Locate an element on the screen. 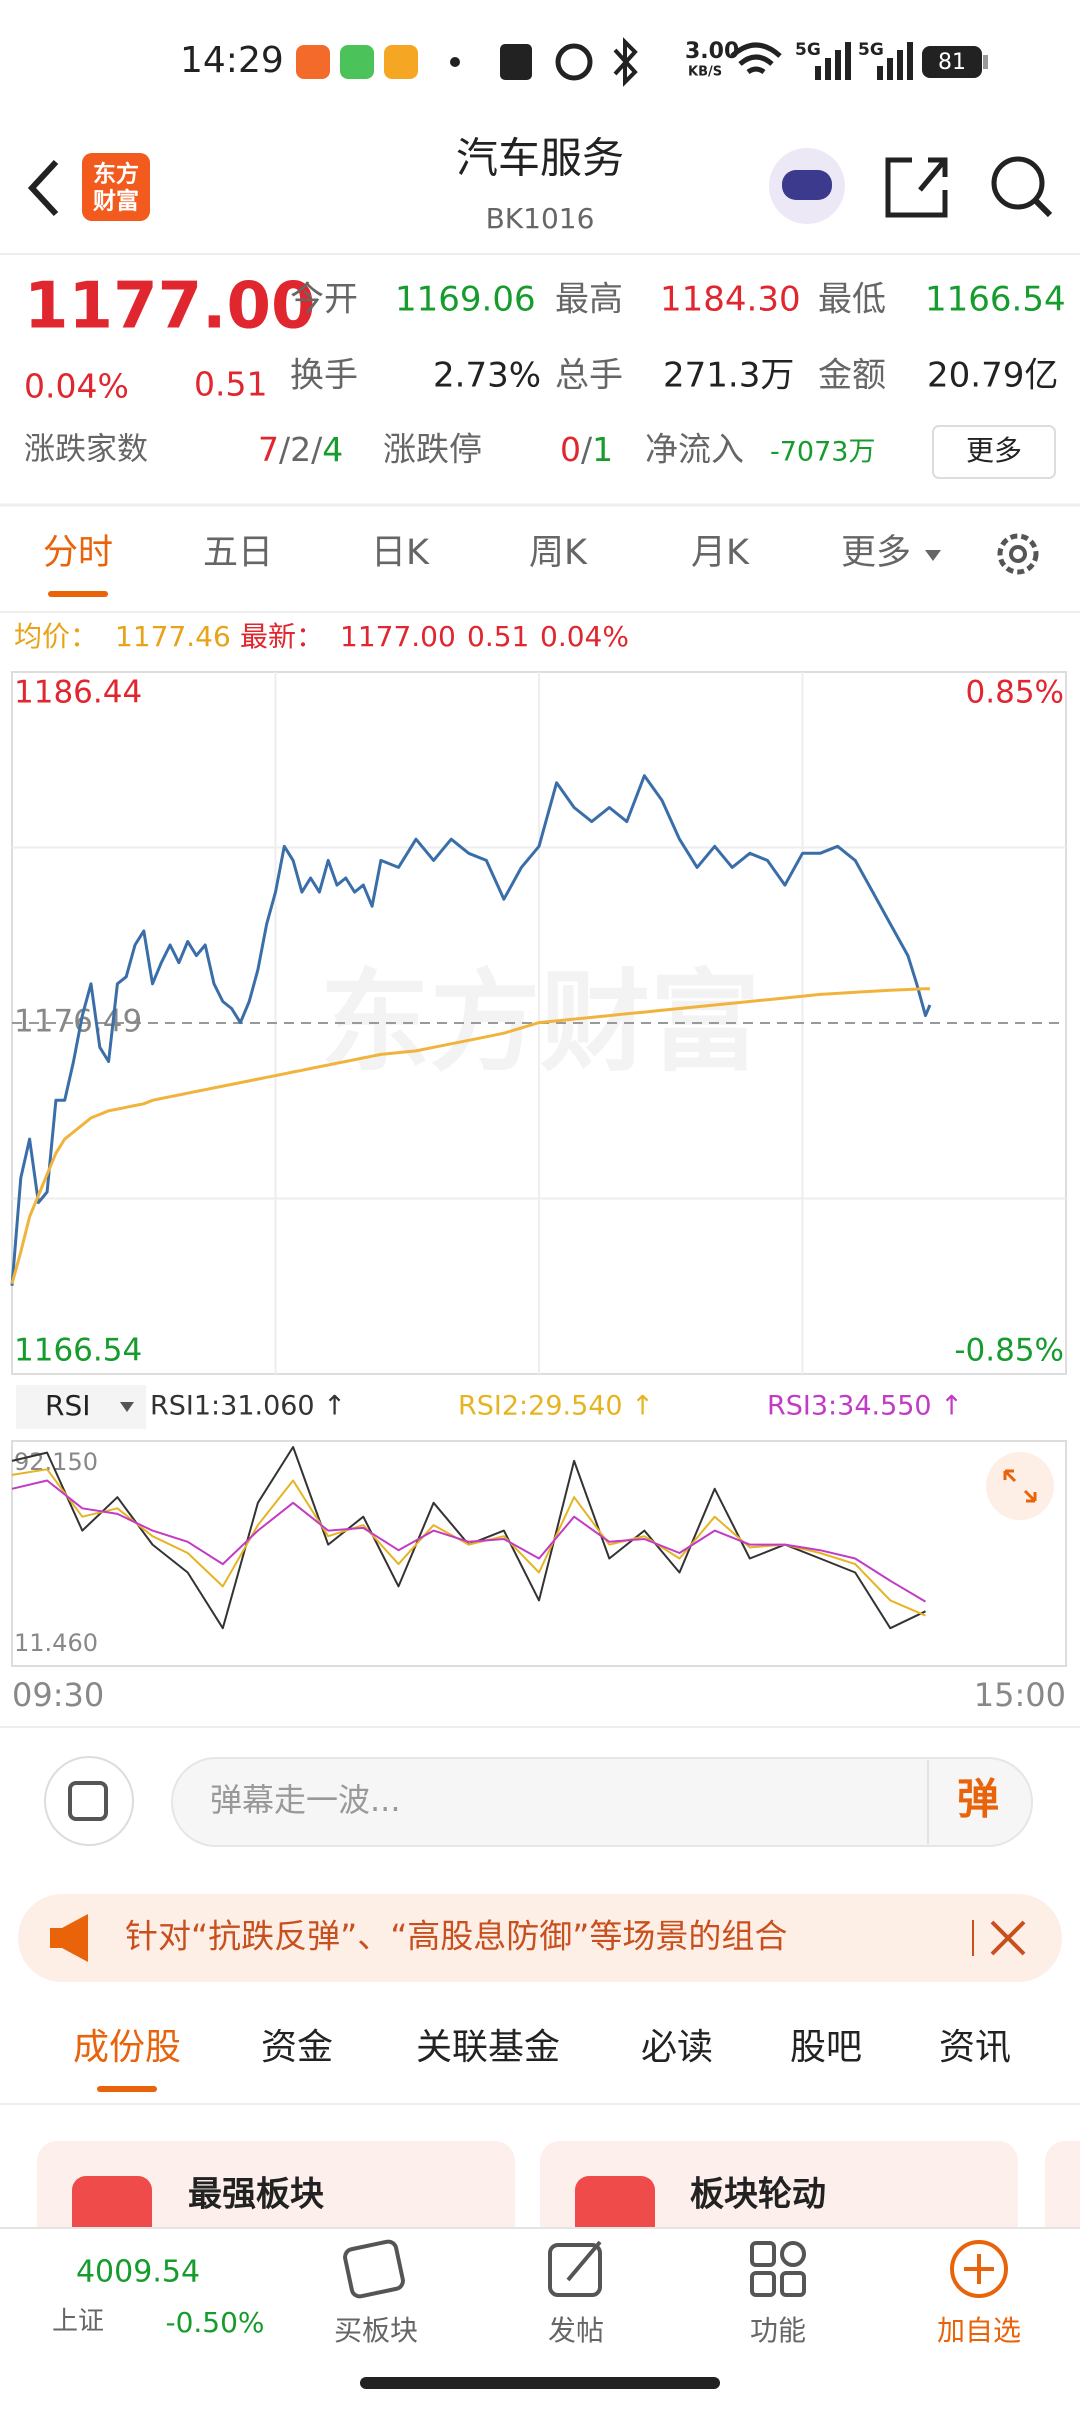 Image resolution: width=1080 pixels, height=2412 pixels. expand-button is located at coordinates (1020, 1486).